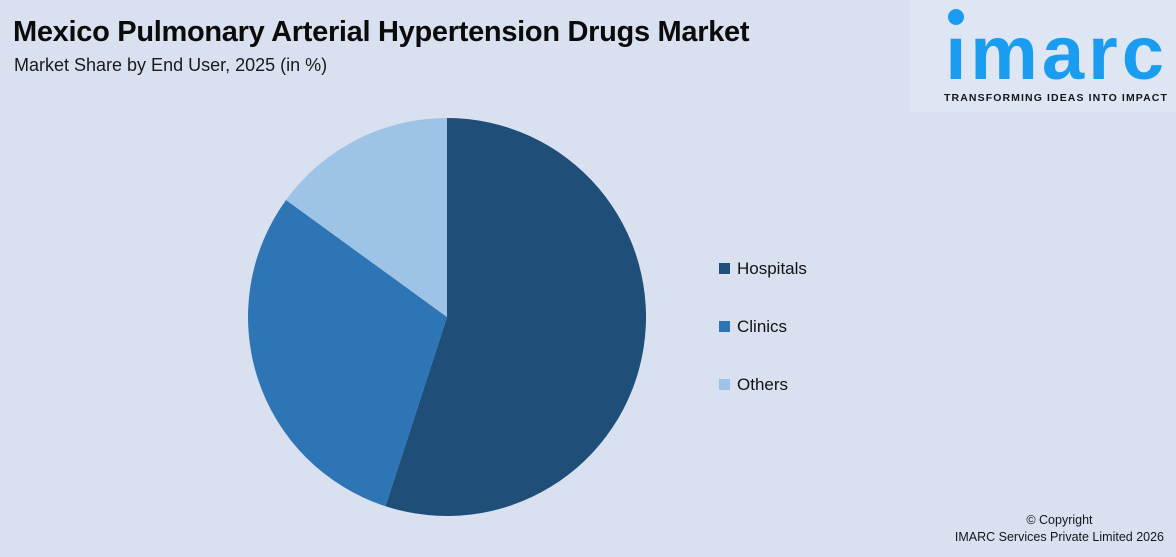 The height and width of the screenshot is (557, 1176). I want to click on pie-slice-clinics, so click(347, 353).